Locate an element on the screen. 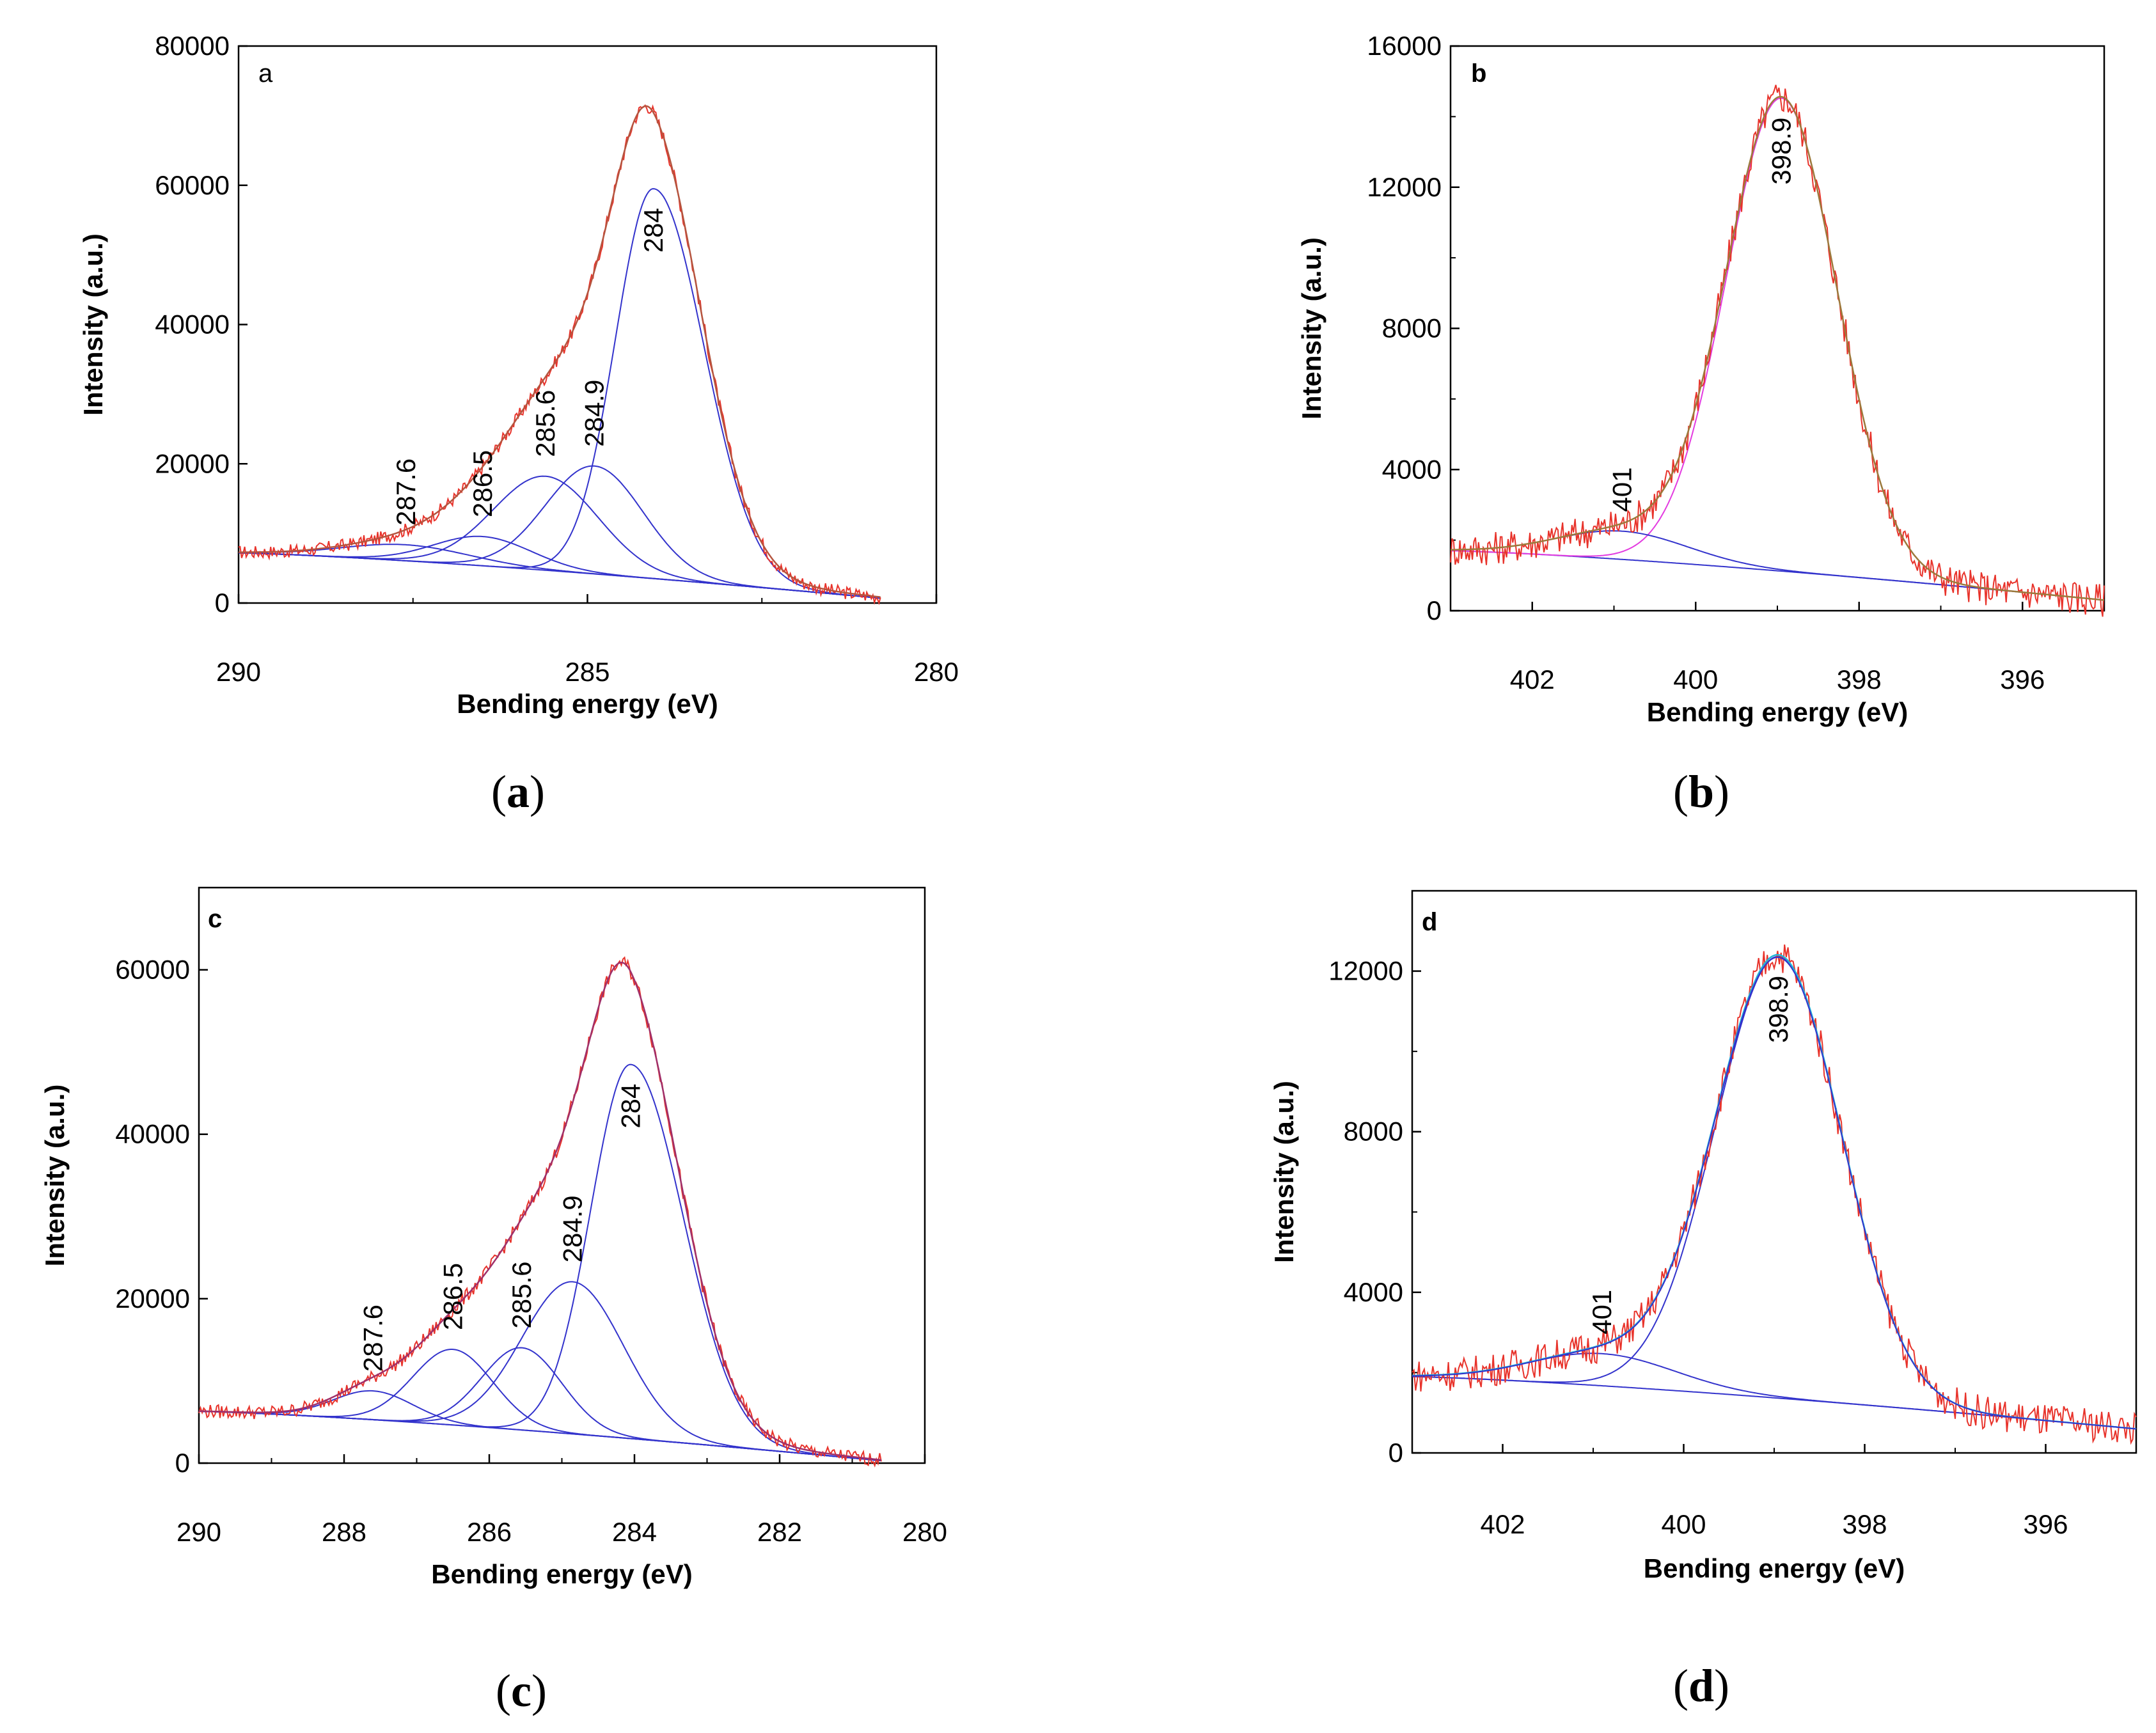 Image resolution: width=2156 pixels, height=1733 pixels. y-tick-label: 16000 is located at coordinates (1404, 46).